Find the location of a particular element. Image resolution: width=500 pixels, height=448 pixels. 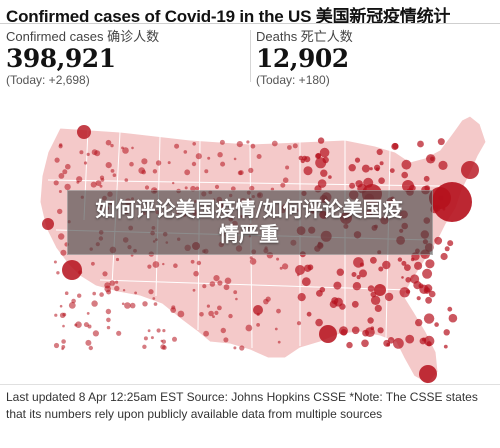

hotspot-bubble-south is located at coordinates (428, 374).